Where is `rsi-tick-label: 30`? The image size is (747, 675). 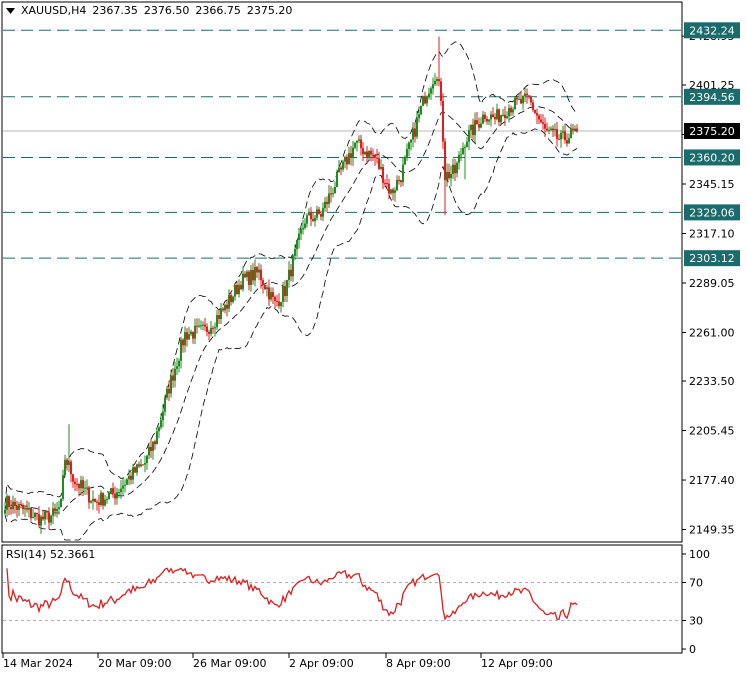 rsi-tick-label: 30 is located at coordinates (696, 621).